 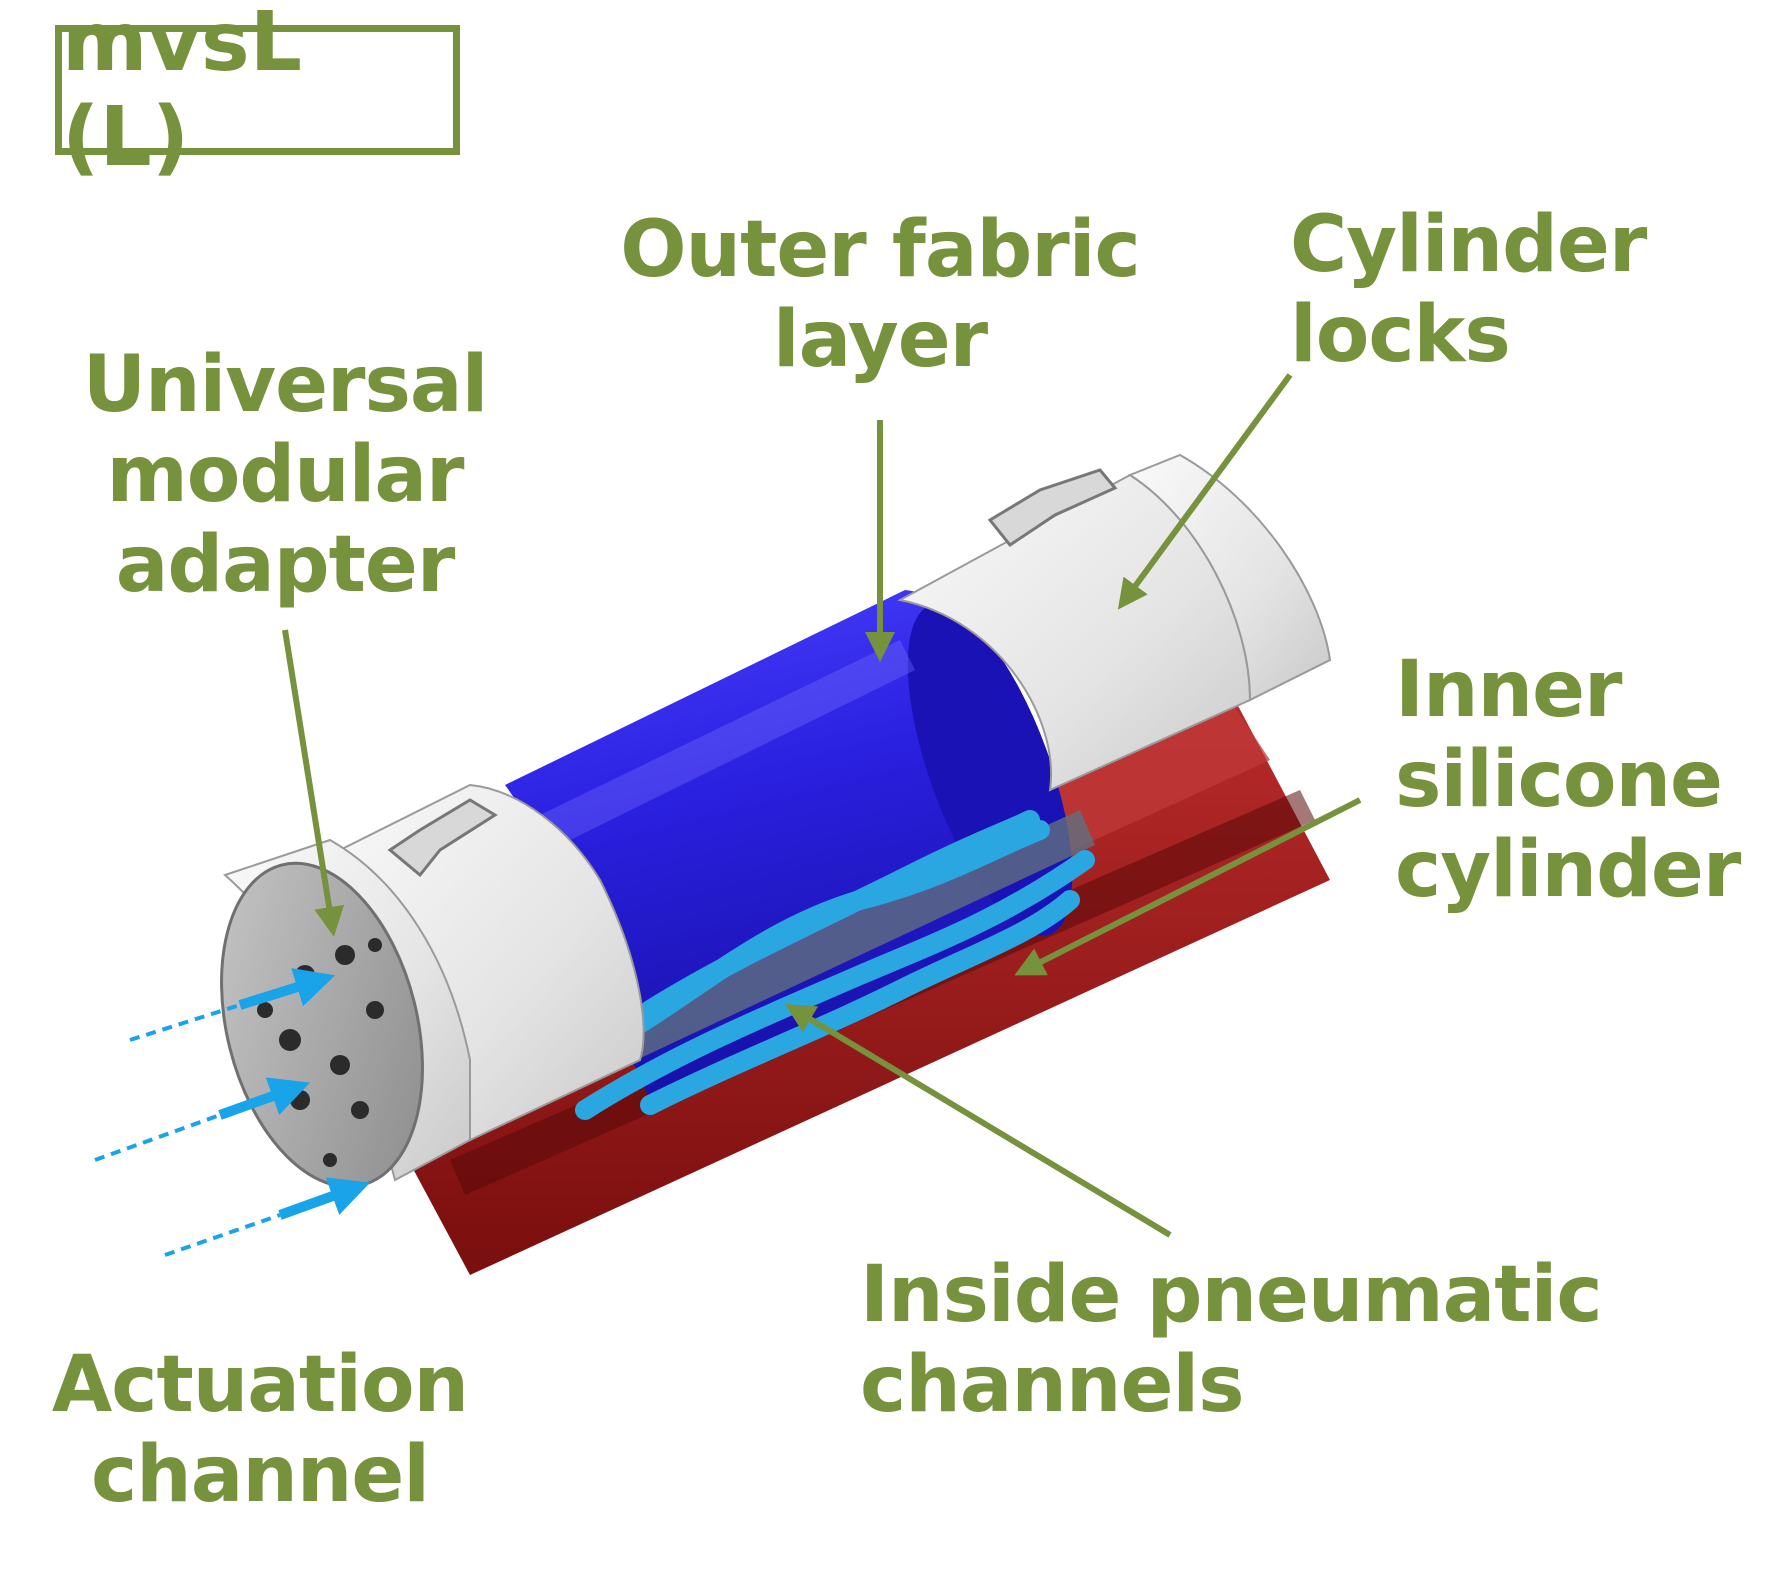 I want to click on fabric-highlight, so click(x=727, y=742).